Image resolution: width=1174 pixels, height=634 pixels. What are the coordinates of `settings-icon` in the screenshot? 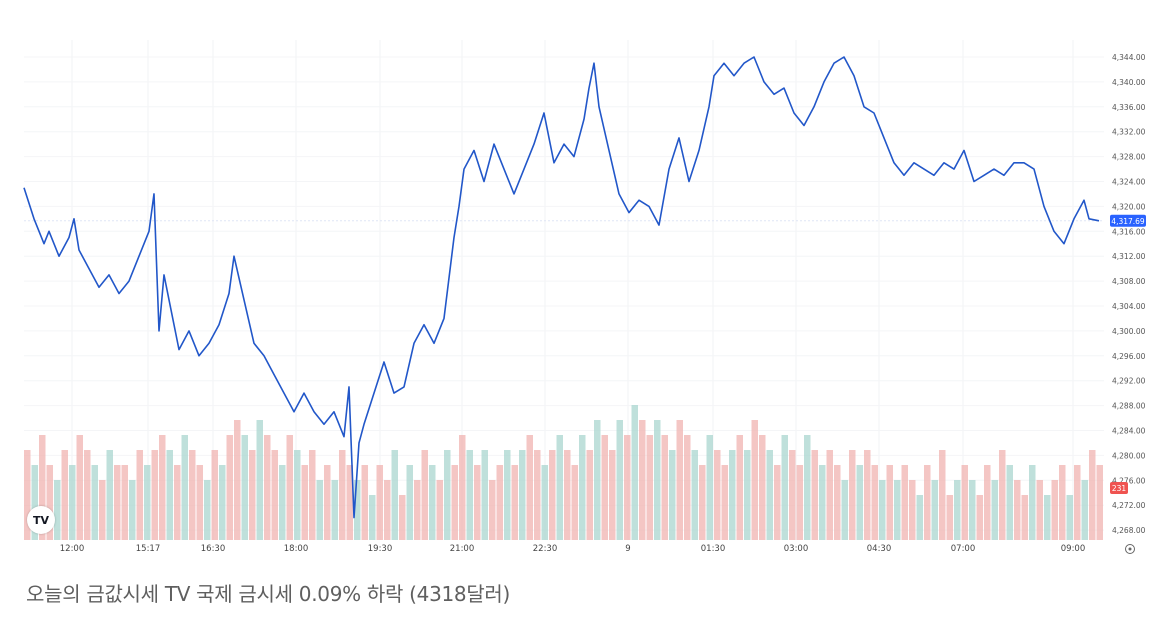 It's located at (1130, 549).